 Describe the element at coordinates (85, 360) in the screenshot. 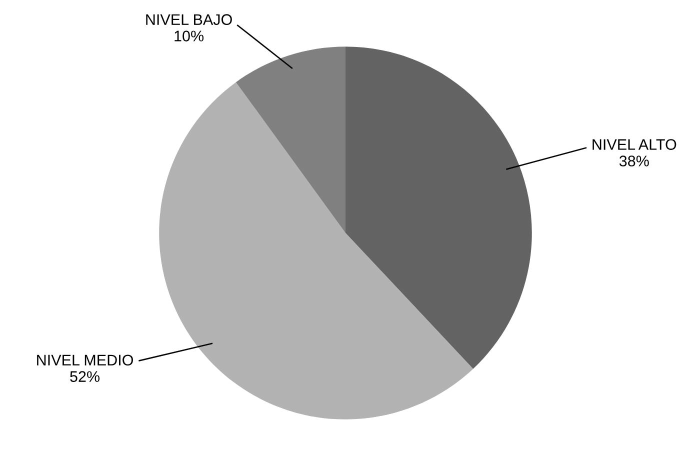

I see `slice-label: NIVEL MEDIO` at that location.